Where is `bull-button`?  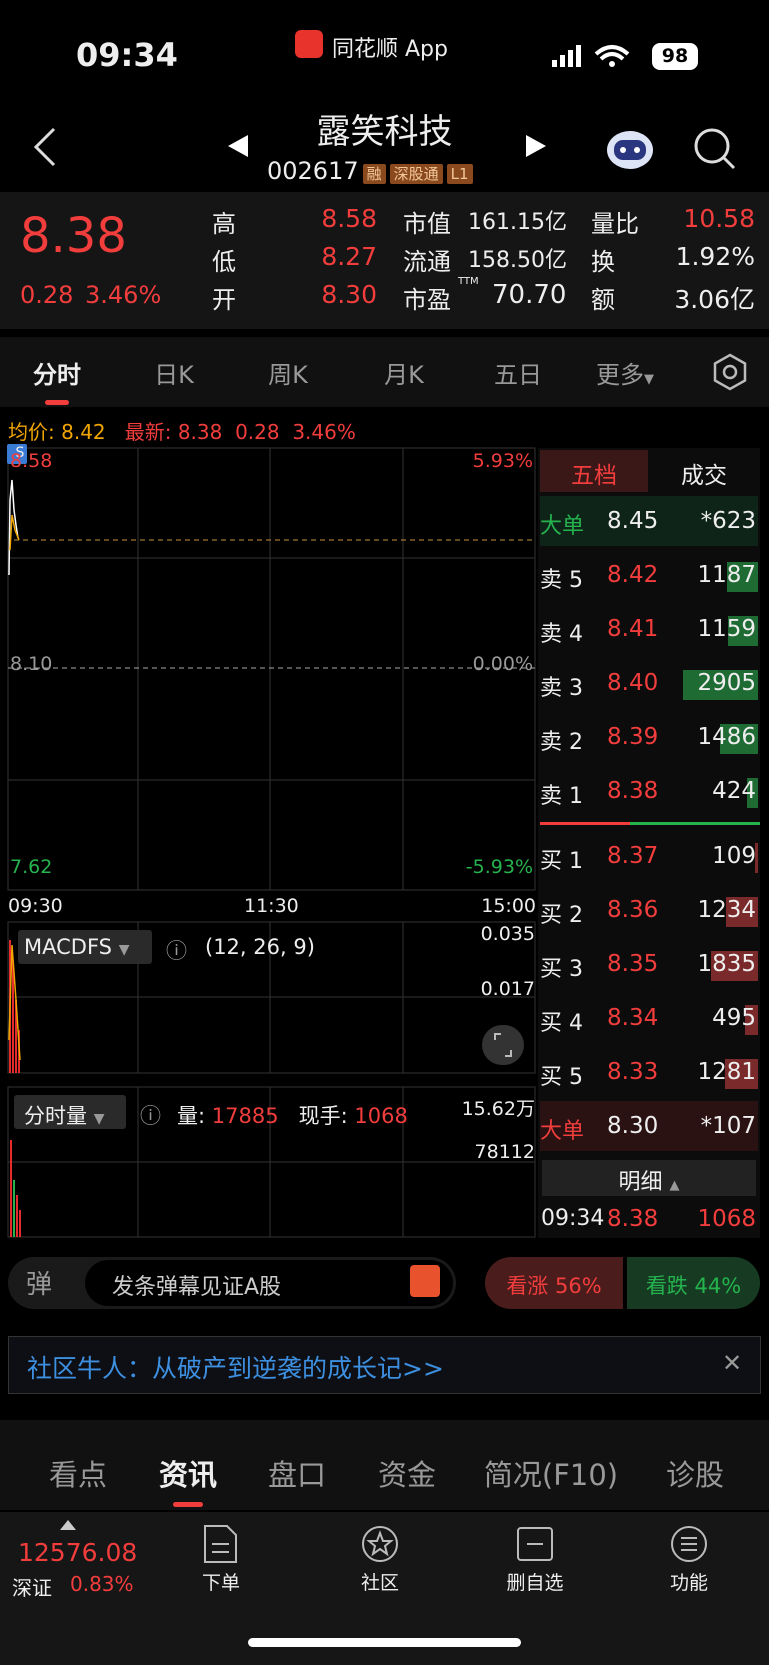
bull-button is located at coordinates (554, 1283).